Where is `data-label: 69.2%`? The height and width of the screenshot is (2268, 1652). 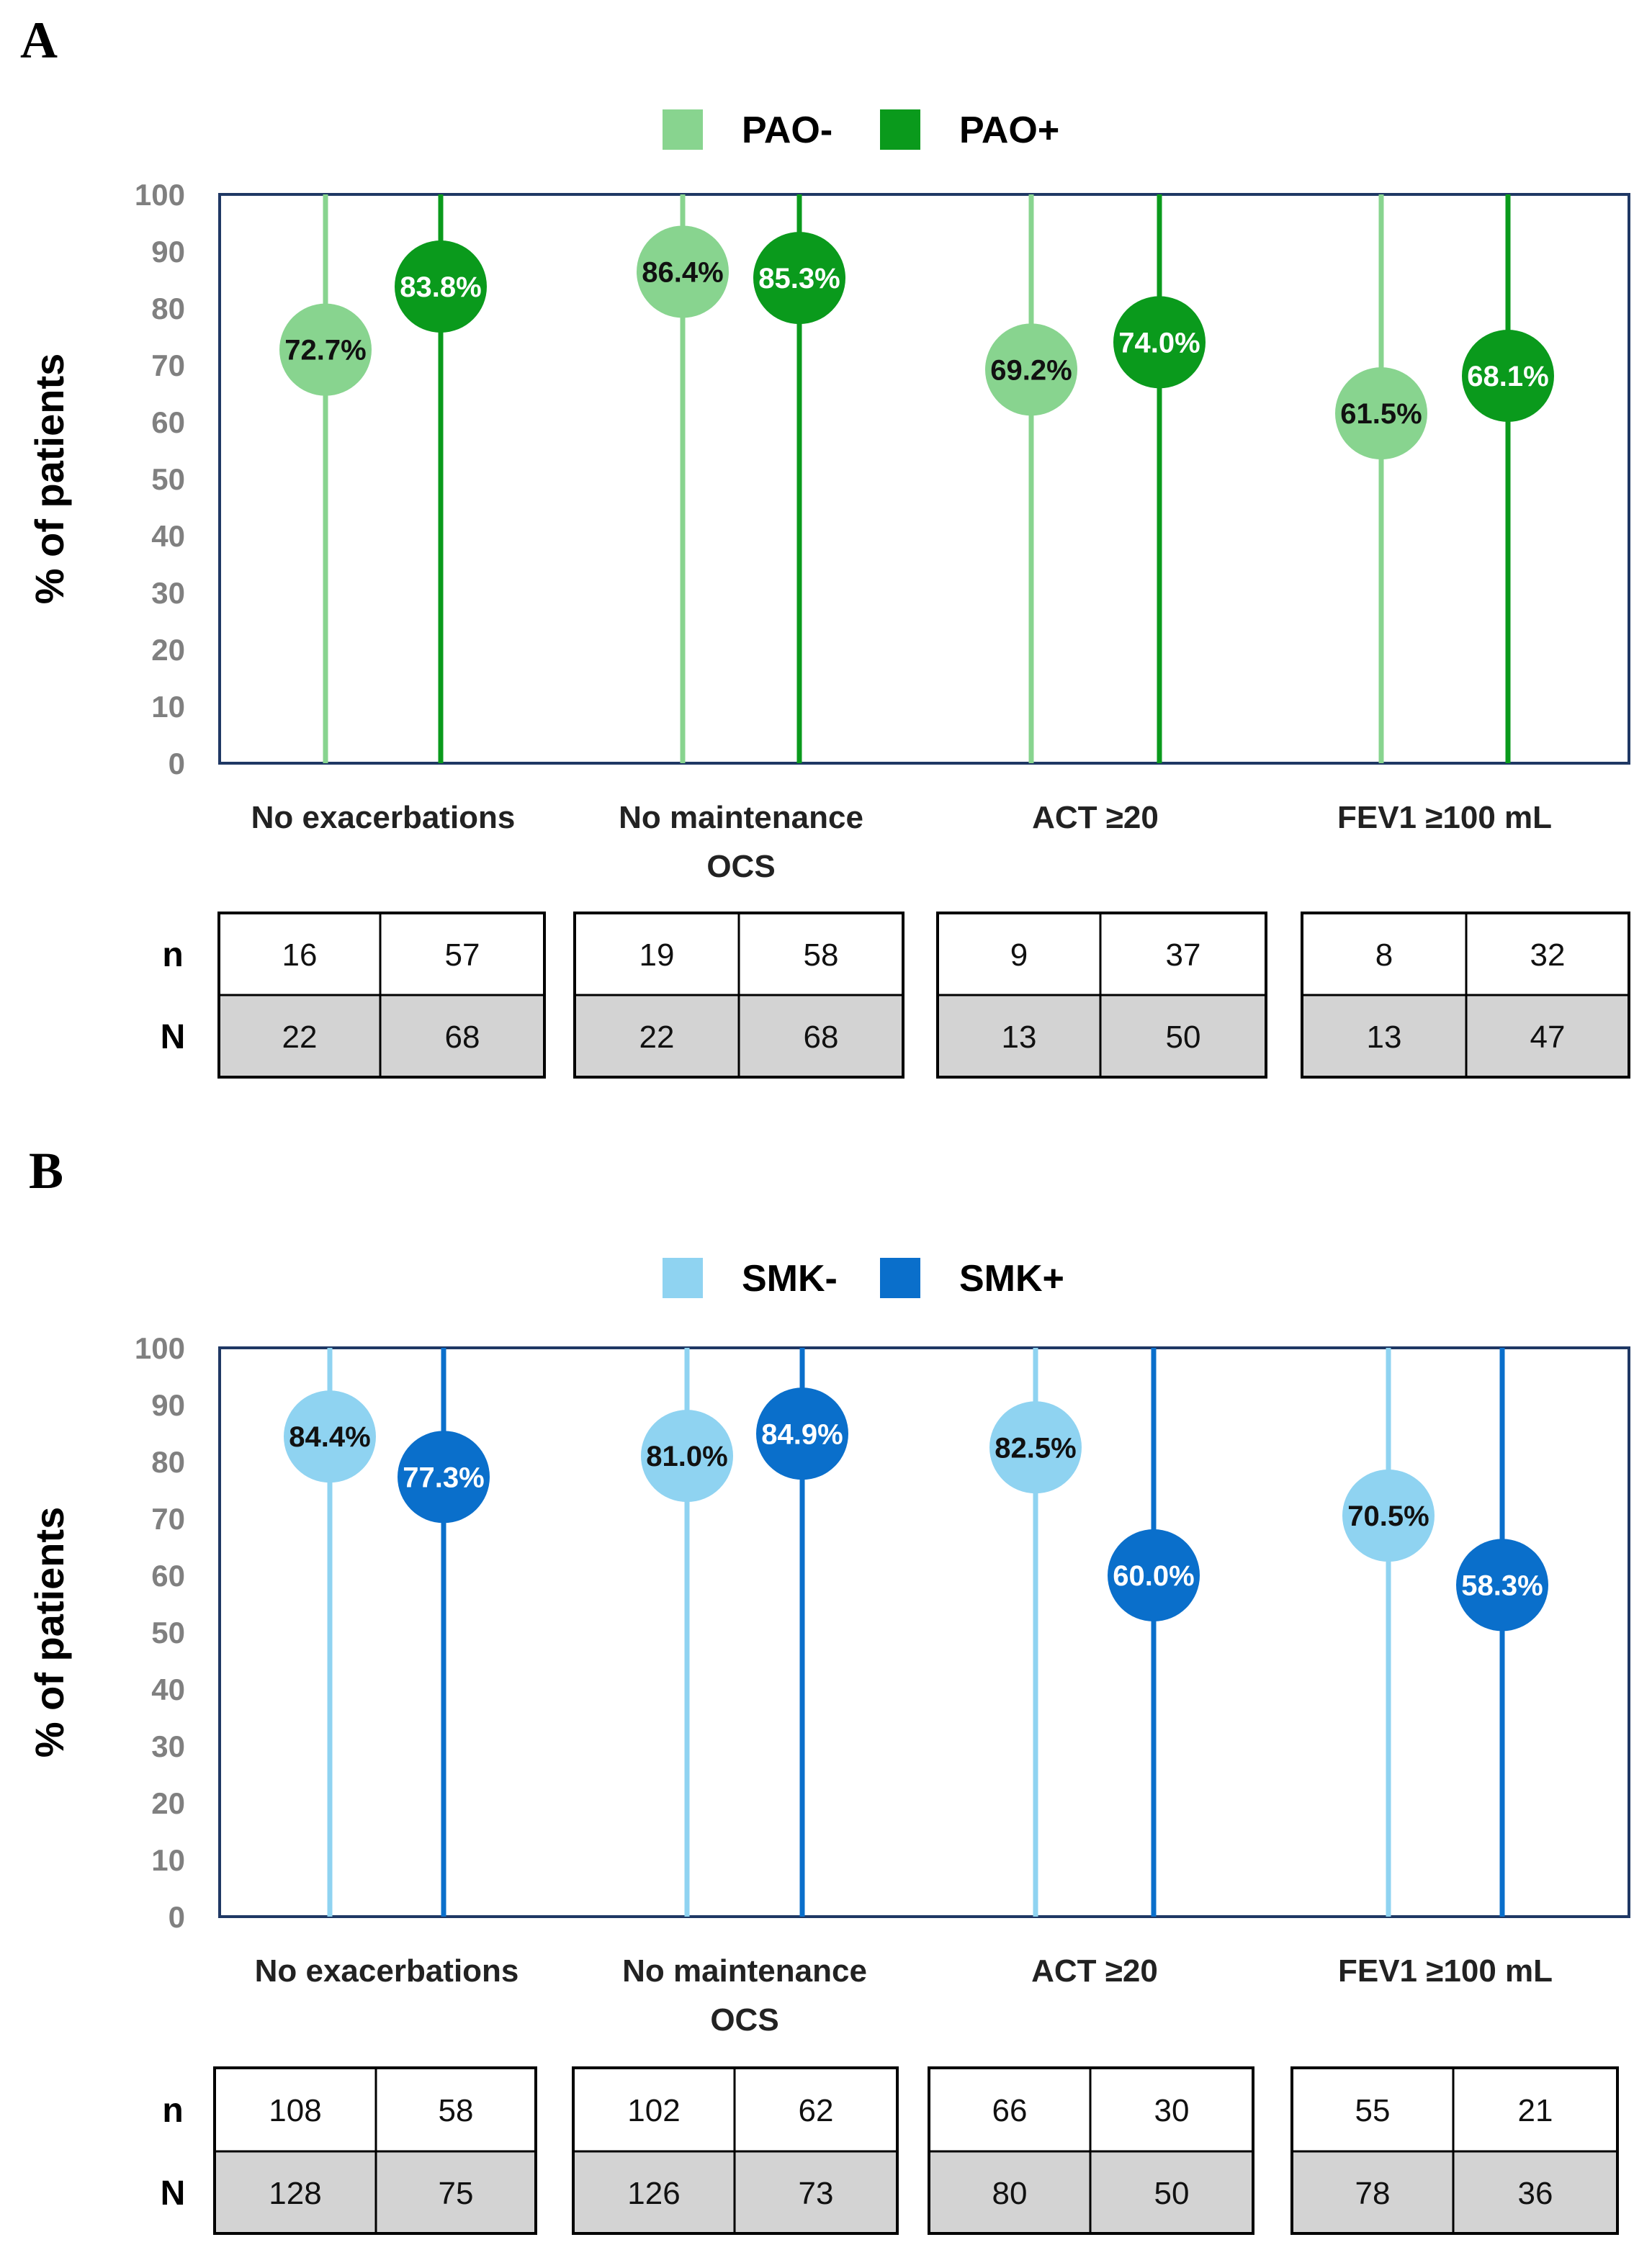 data-label: 69.2% is located at coordinates (1031, 370).